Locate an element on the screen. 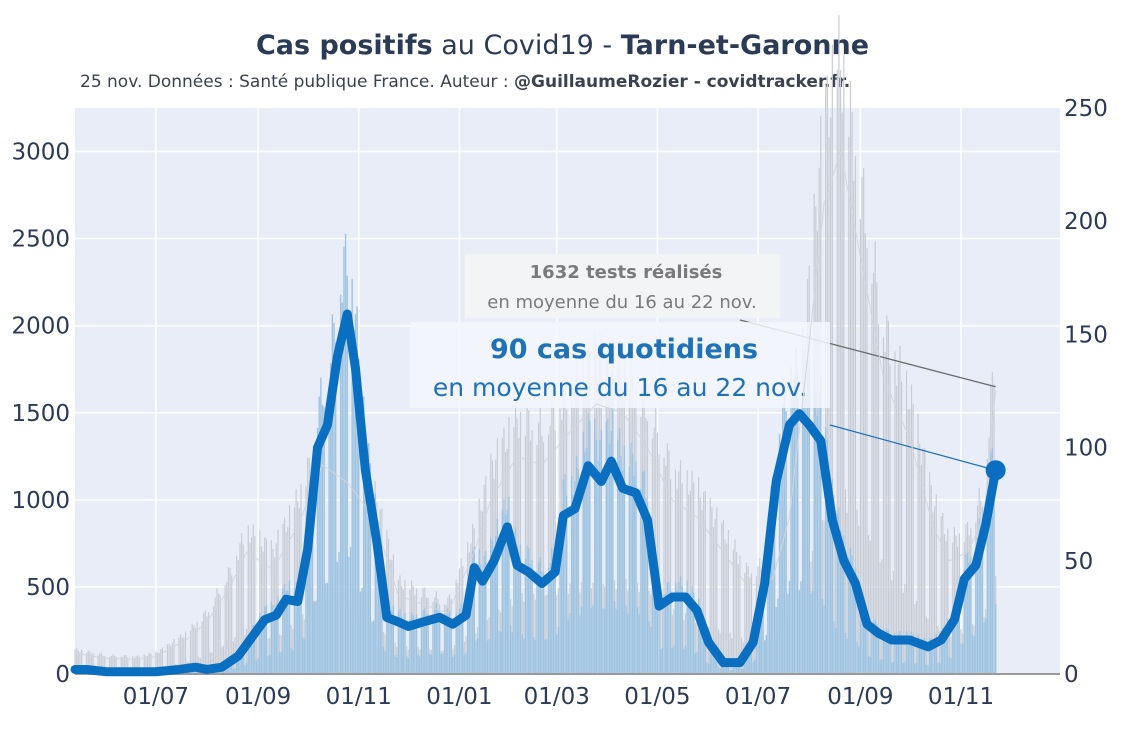 This screenshot has width=1125, height=750. right-tick-label: 0 is located at coordinates (1071, 675).